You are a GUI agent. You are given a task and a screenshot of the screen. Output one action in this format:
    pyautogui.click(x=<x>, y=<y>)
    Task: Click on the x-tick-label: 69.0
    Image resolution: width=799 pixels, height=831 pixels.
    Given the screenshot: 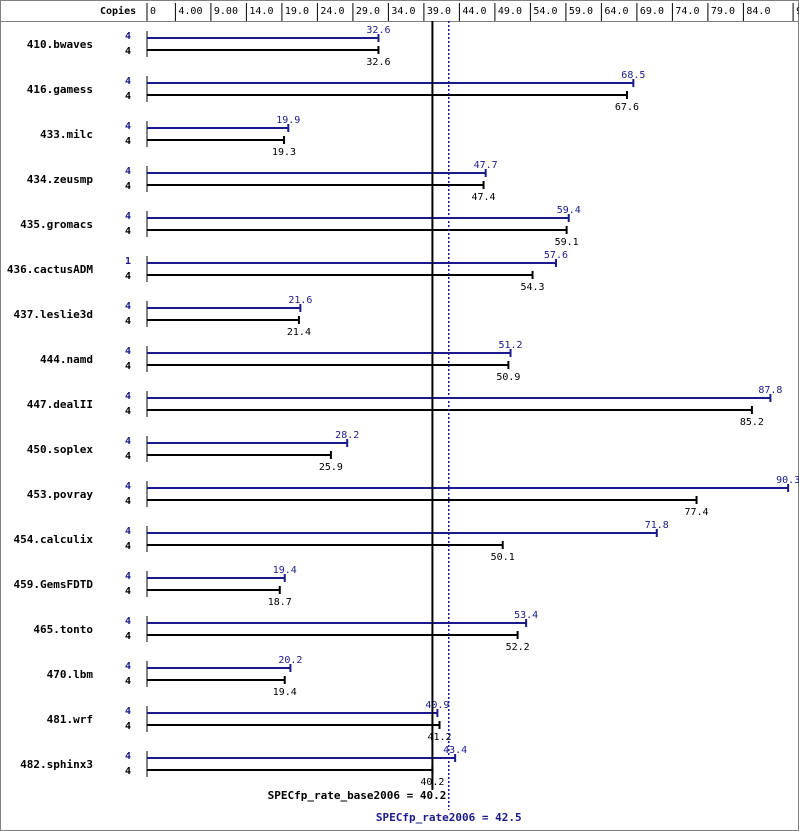 What is the action you would take?
    pyautogui.click(x=652, y=11)
    